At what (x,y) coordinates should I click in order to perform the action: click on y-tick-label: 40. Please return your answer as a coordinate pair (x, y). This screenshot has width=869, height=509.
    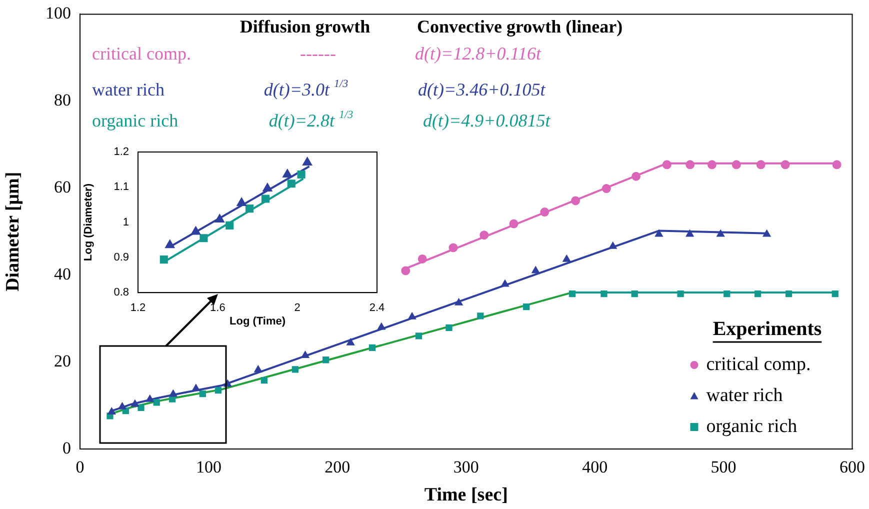
    Looking at the image, I should click on (62, 274).